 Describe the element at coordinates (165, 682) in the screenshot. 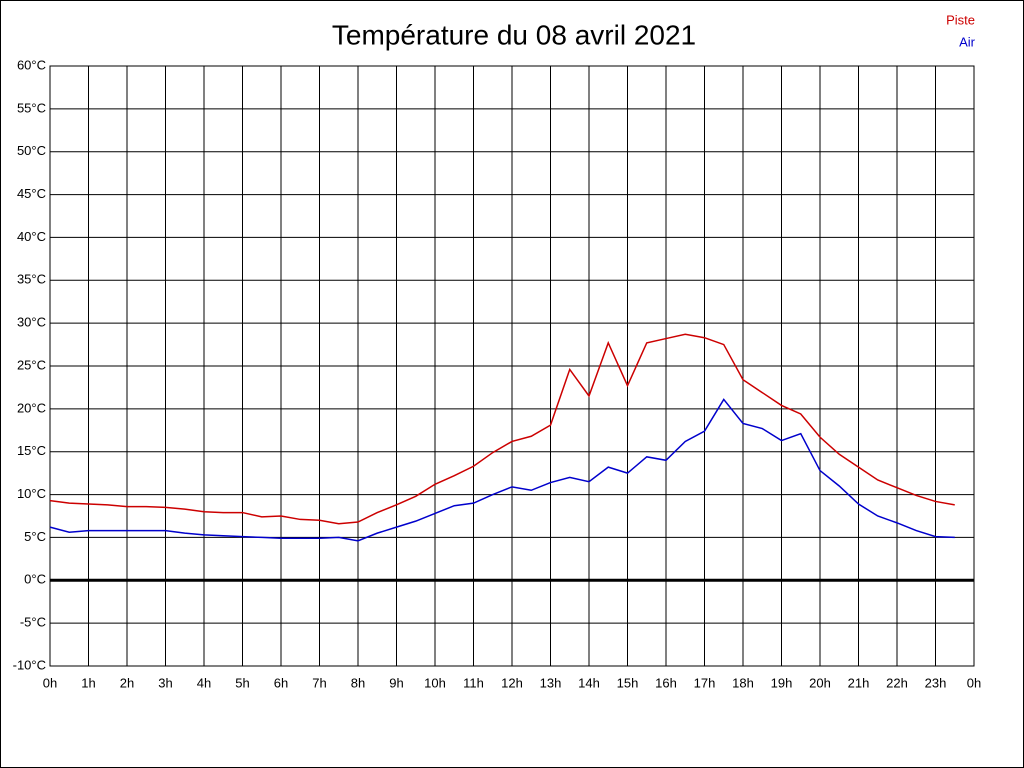

I see `x-tick-label: 3h` at that location.